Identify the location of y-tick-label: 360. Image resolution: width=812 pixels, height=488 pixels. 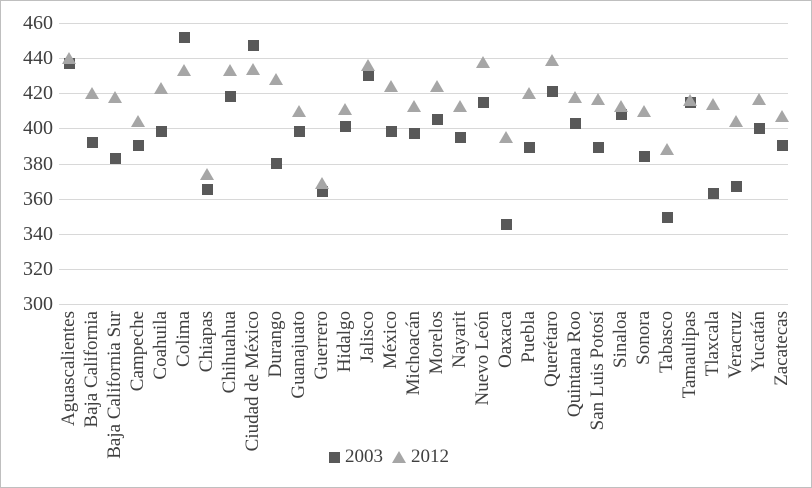
(38, 198).